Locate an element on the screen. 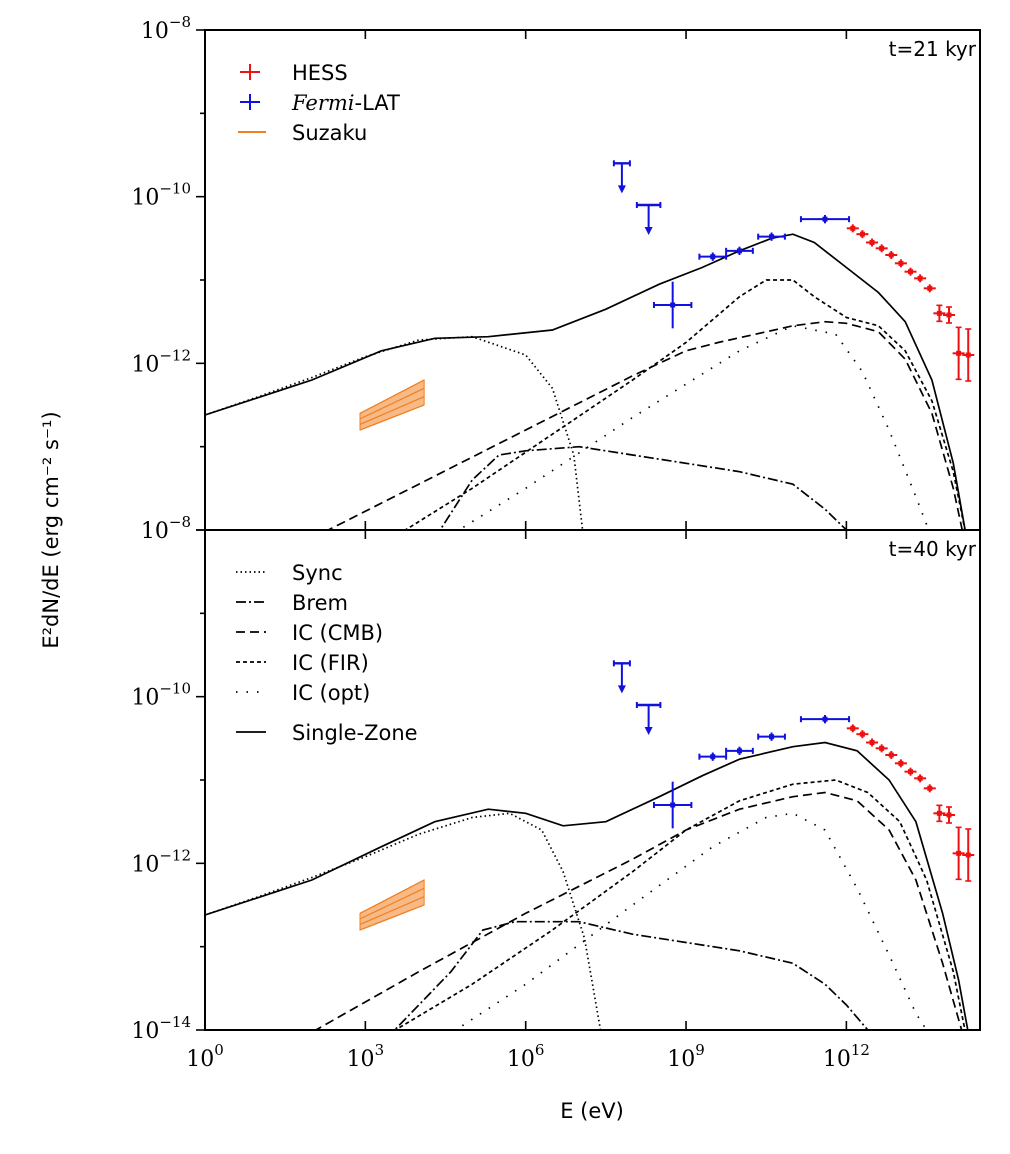 The width and height of the screenshot is (1010, 1154). legend-label-hess: HESS is located at coordinates (320, 73).